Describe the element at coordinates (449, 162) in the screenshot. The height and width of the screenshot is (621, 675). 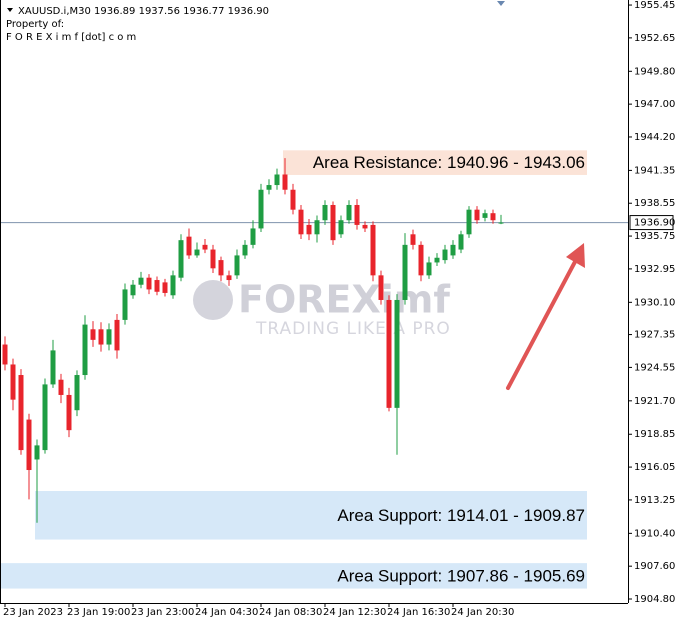
I see `zone-label: Area Resistance: 1940.96 - 1943.06` at that location.